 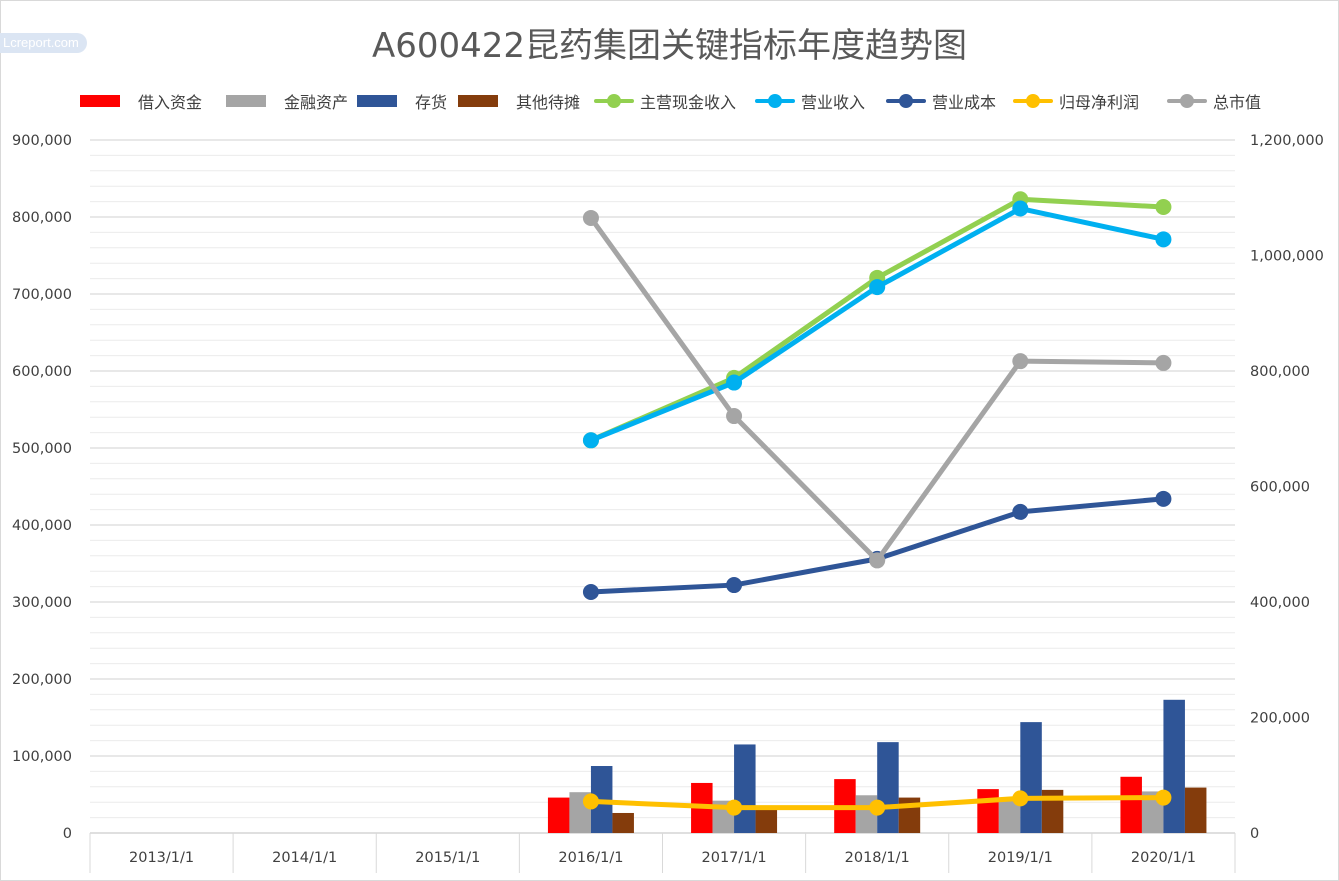 I want to click on legend-label: 归母净利润, so click(x=1099, y=102).